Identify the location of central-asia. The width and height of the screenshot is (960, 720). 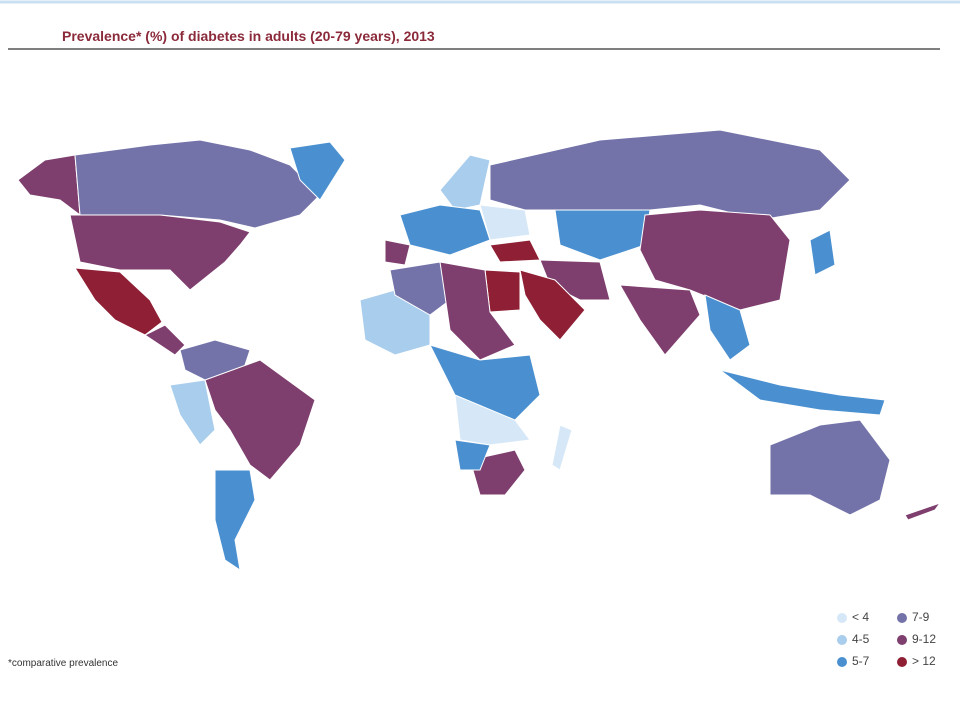
(602, 235).